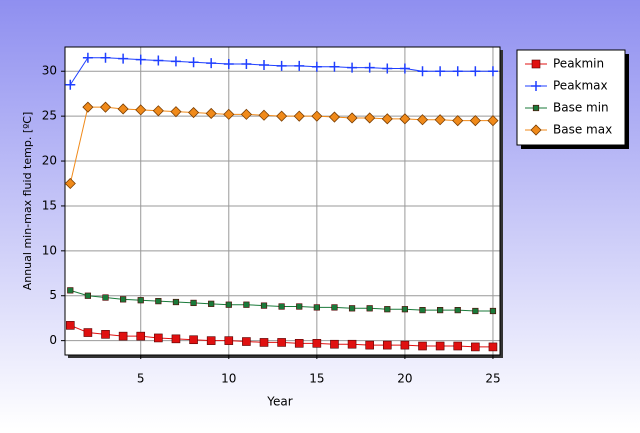 This screenshot has height=433, width=640. I want to click on legend-label: Base min, so click(581, 108).